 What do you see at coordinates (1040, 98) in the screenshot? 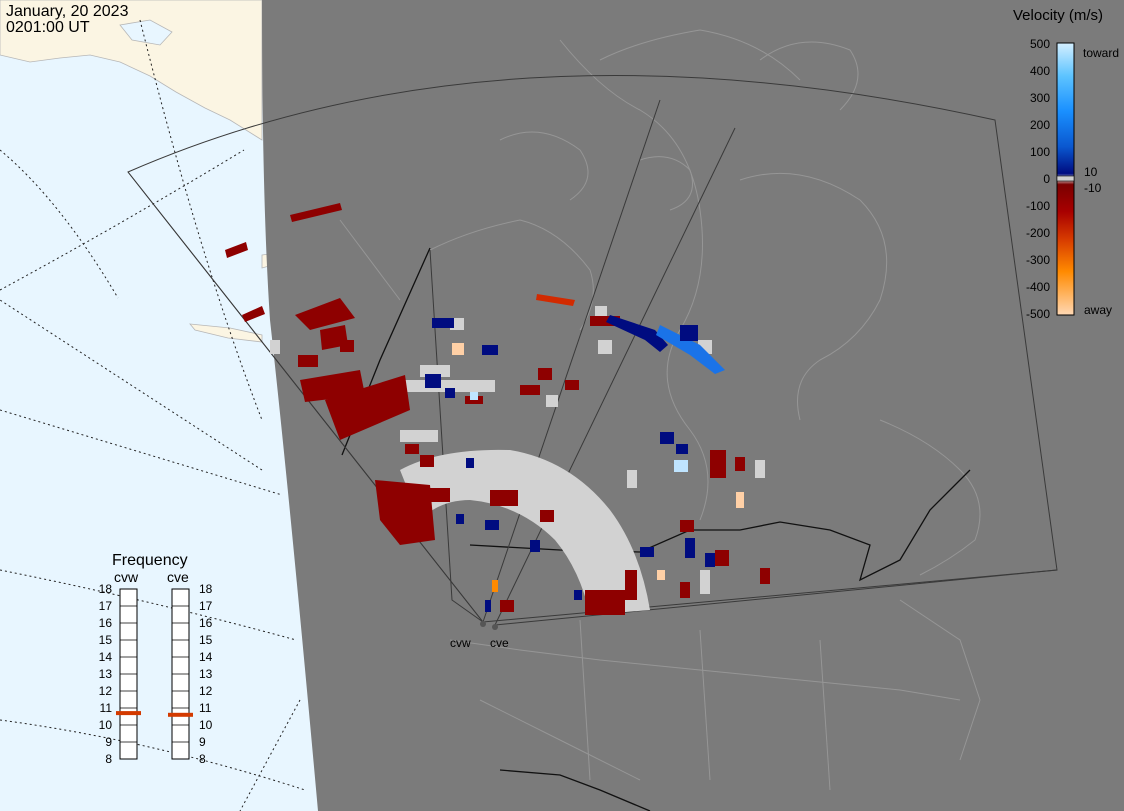
I see `legend-tick-label: 300` at bounding box center [1040, 98].